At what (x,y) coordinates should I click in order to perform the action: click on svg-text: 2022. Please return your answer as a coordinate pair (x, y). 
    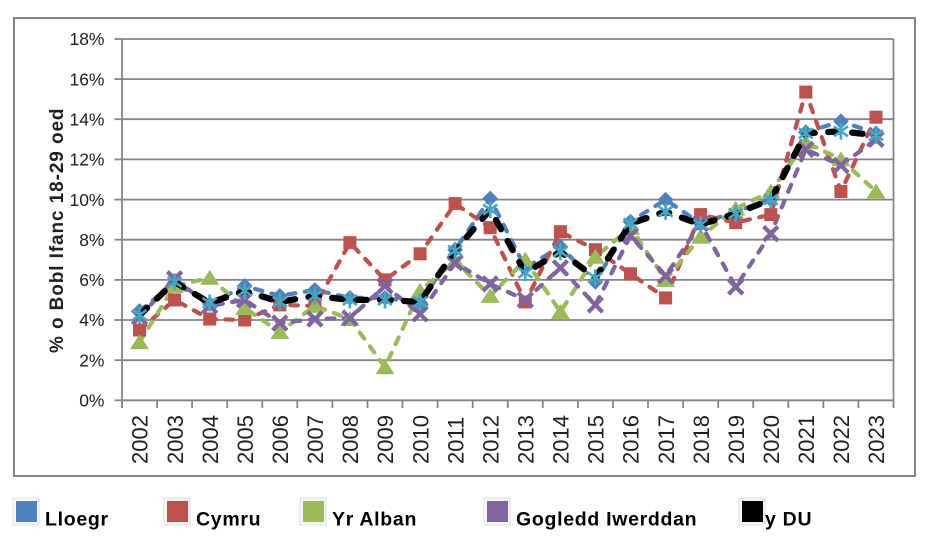
    Looking at the image, I should click on (841, 439).